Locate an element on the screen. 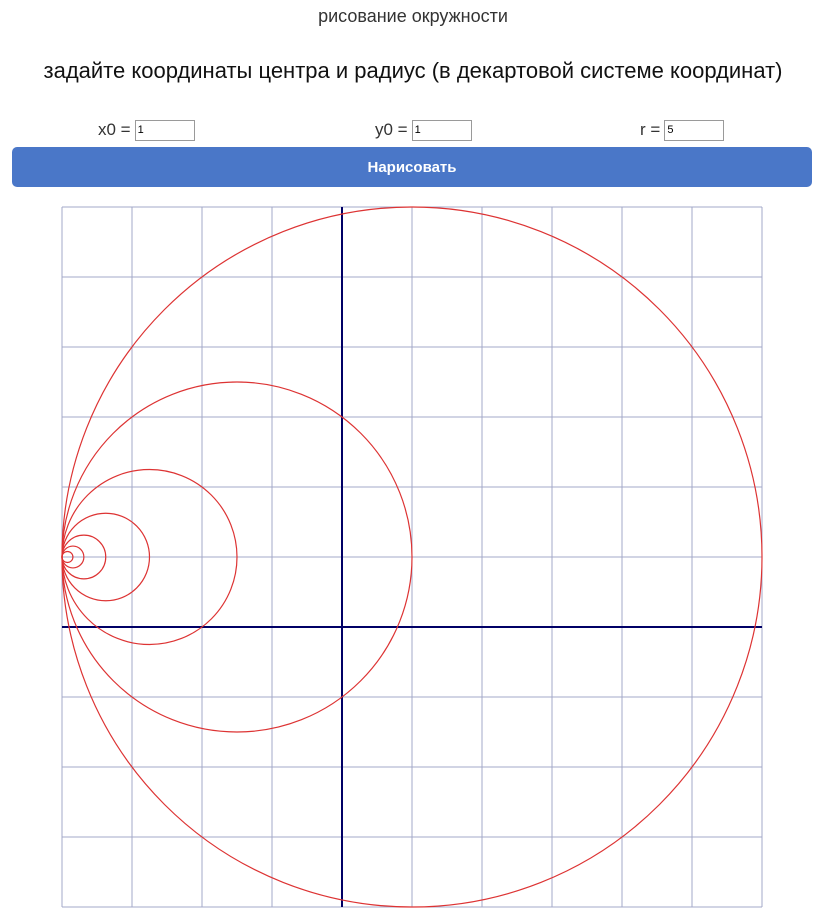 The width and height of the screenshot is (826, 921). x0-field: x0 = is located at coordinates (146, 130).